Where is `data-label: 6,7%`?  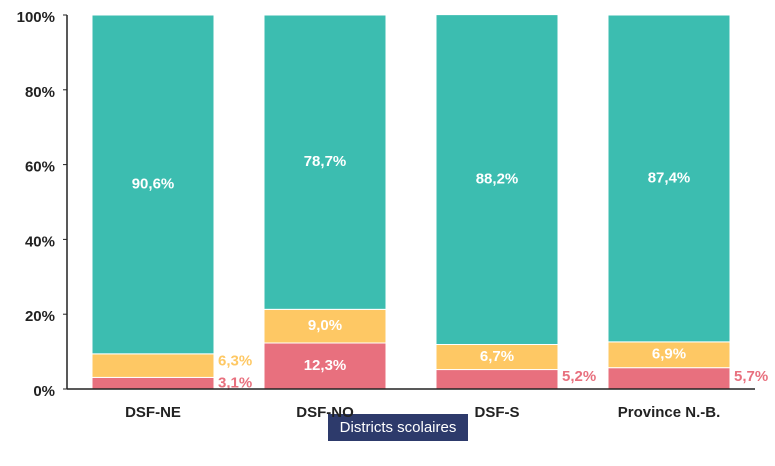 data-label: 6,7% is located at coordinates (497, 356).